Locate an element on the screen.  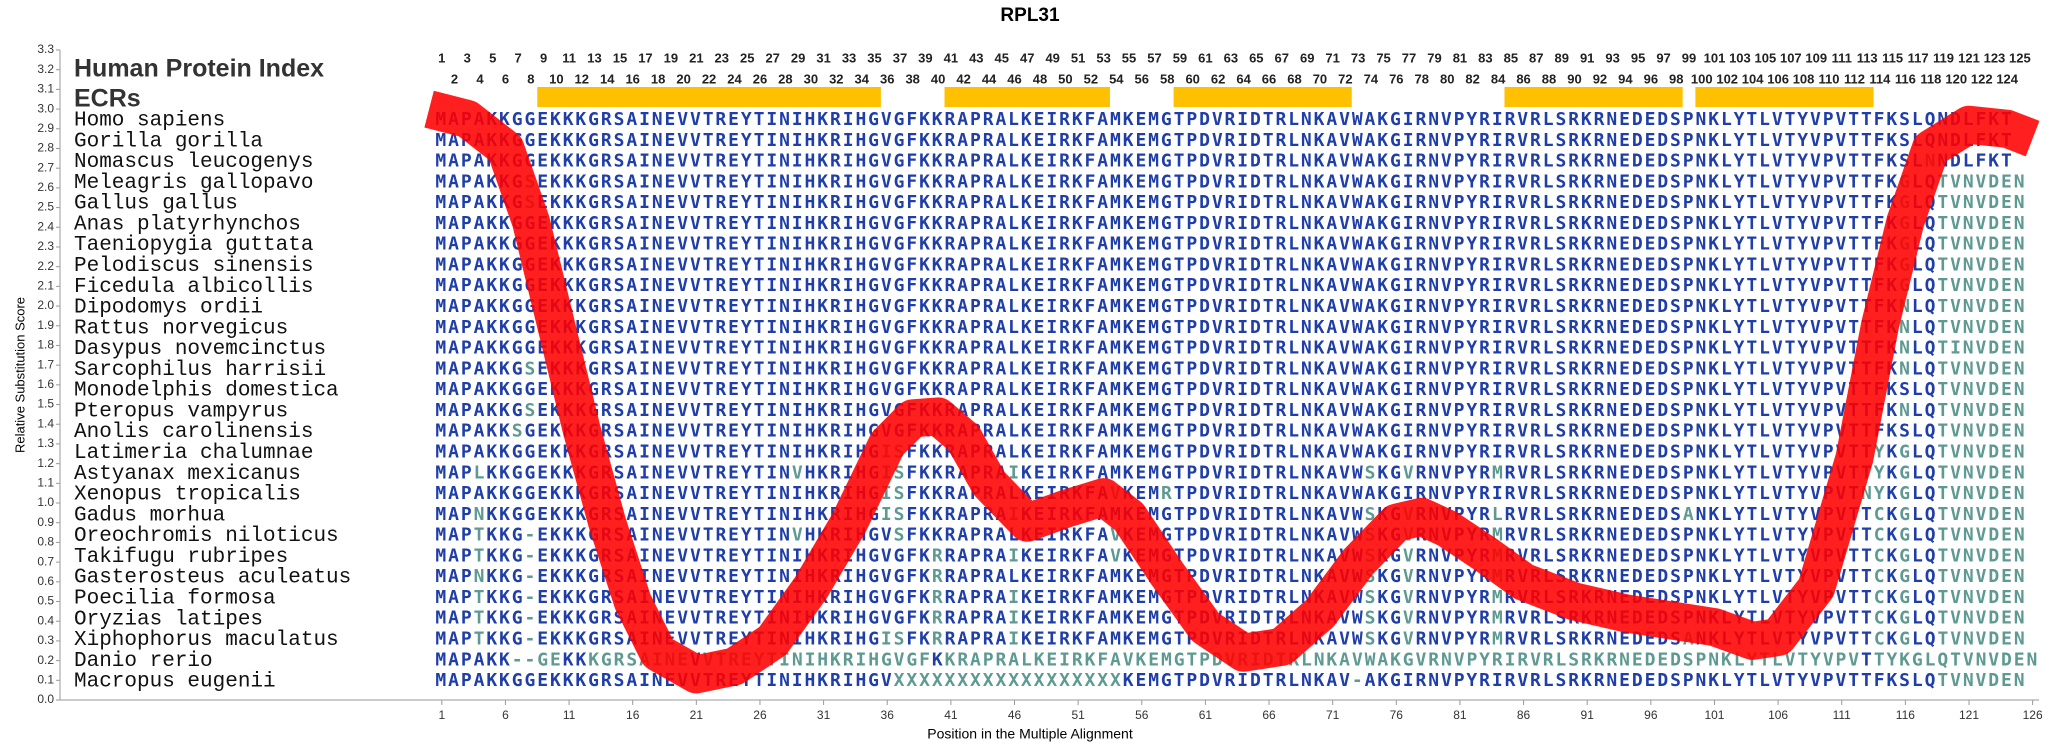
protein-index-number: 60 is located at coordinates (1192, 78).